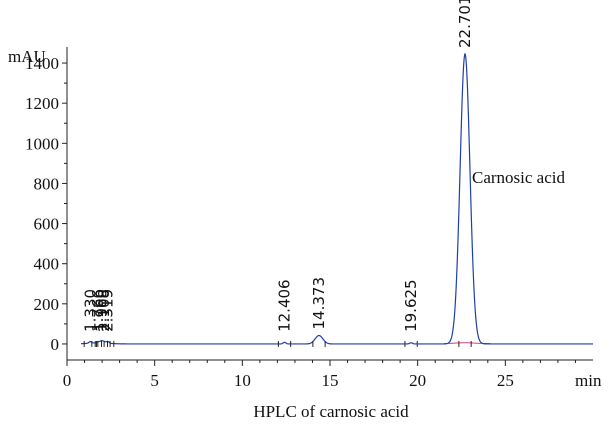 The width and height of the screenshot is (611, 425). Describe the element at coordinates (277, 343) in the screenshot. I see `peak-markers` at that location.